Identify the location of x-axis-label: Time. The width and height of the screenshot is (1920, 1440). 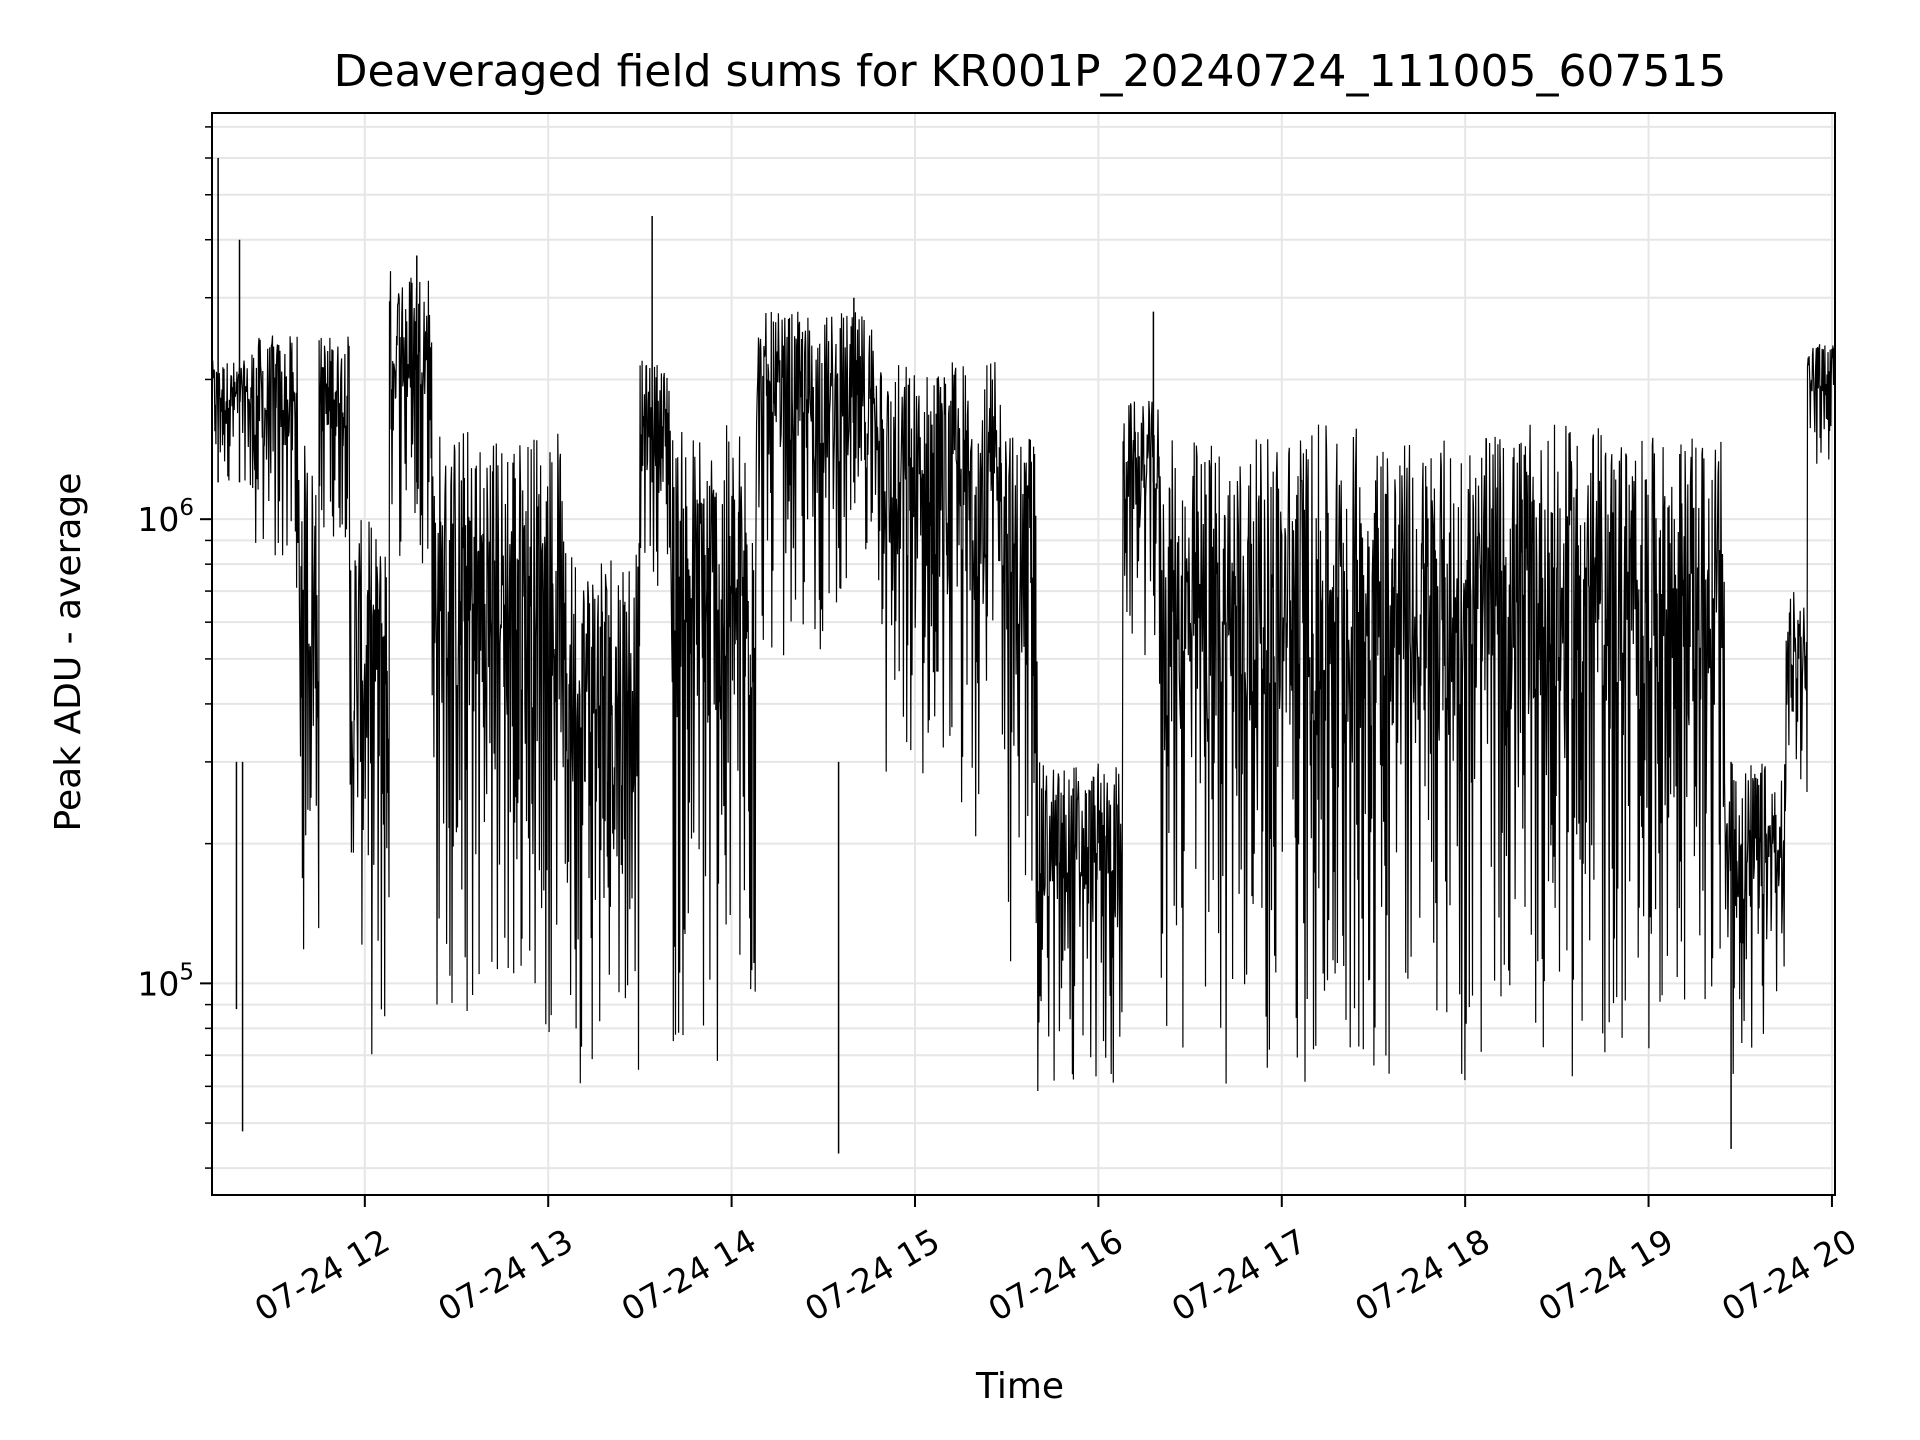
(1019, 1386).